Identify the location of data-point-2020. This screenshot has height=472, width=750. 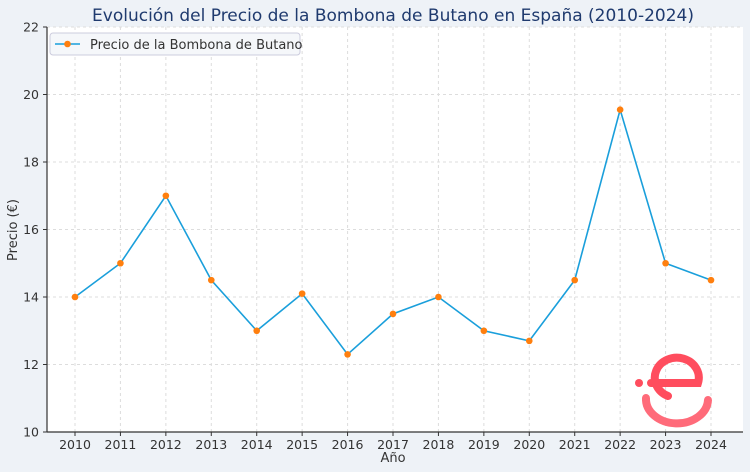
(529, 341).